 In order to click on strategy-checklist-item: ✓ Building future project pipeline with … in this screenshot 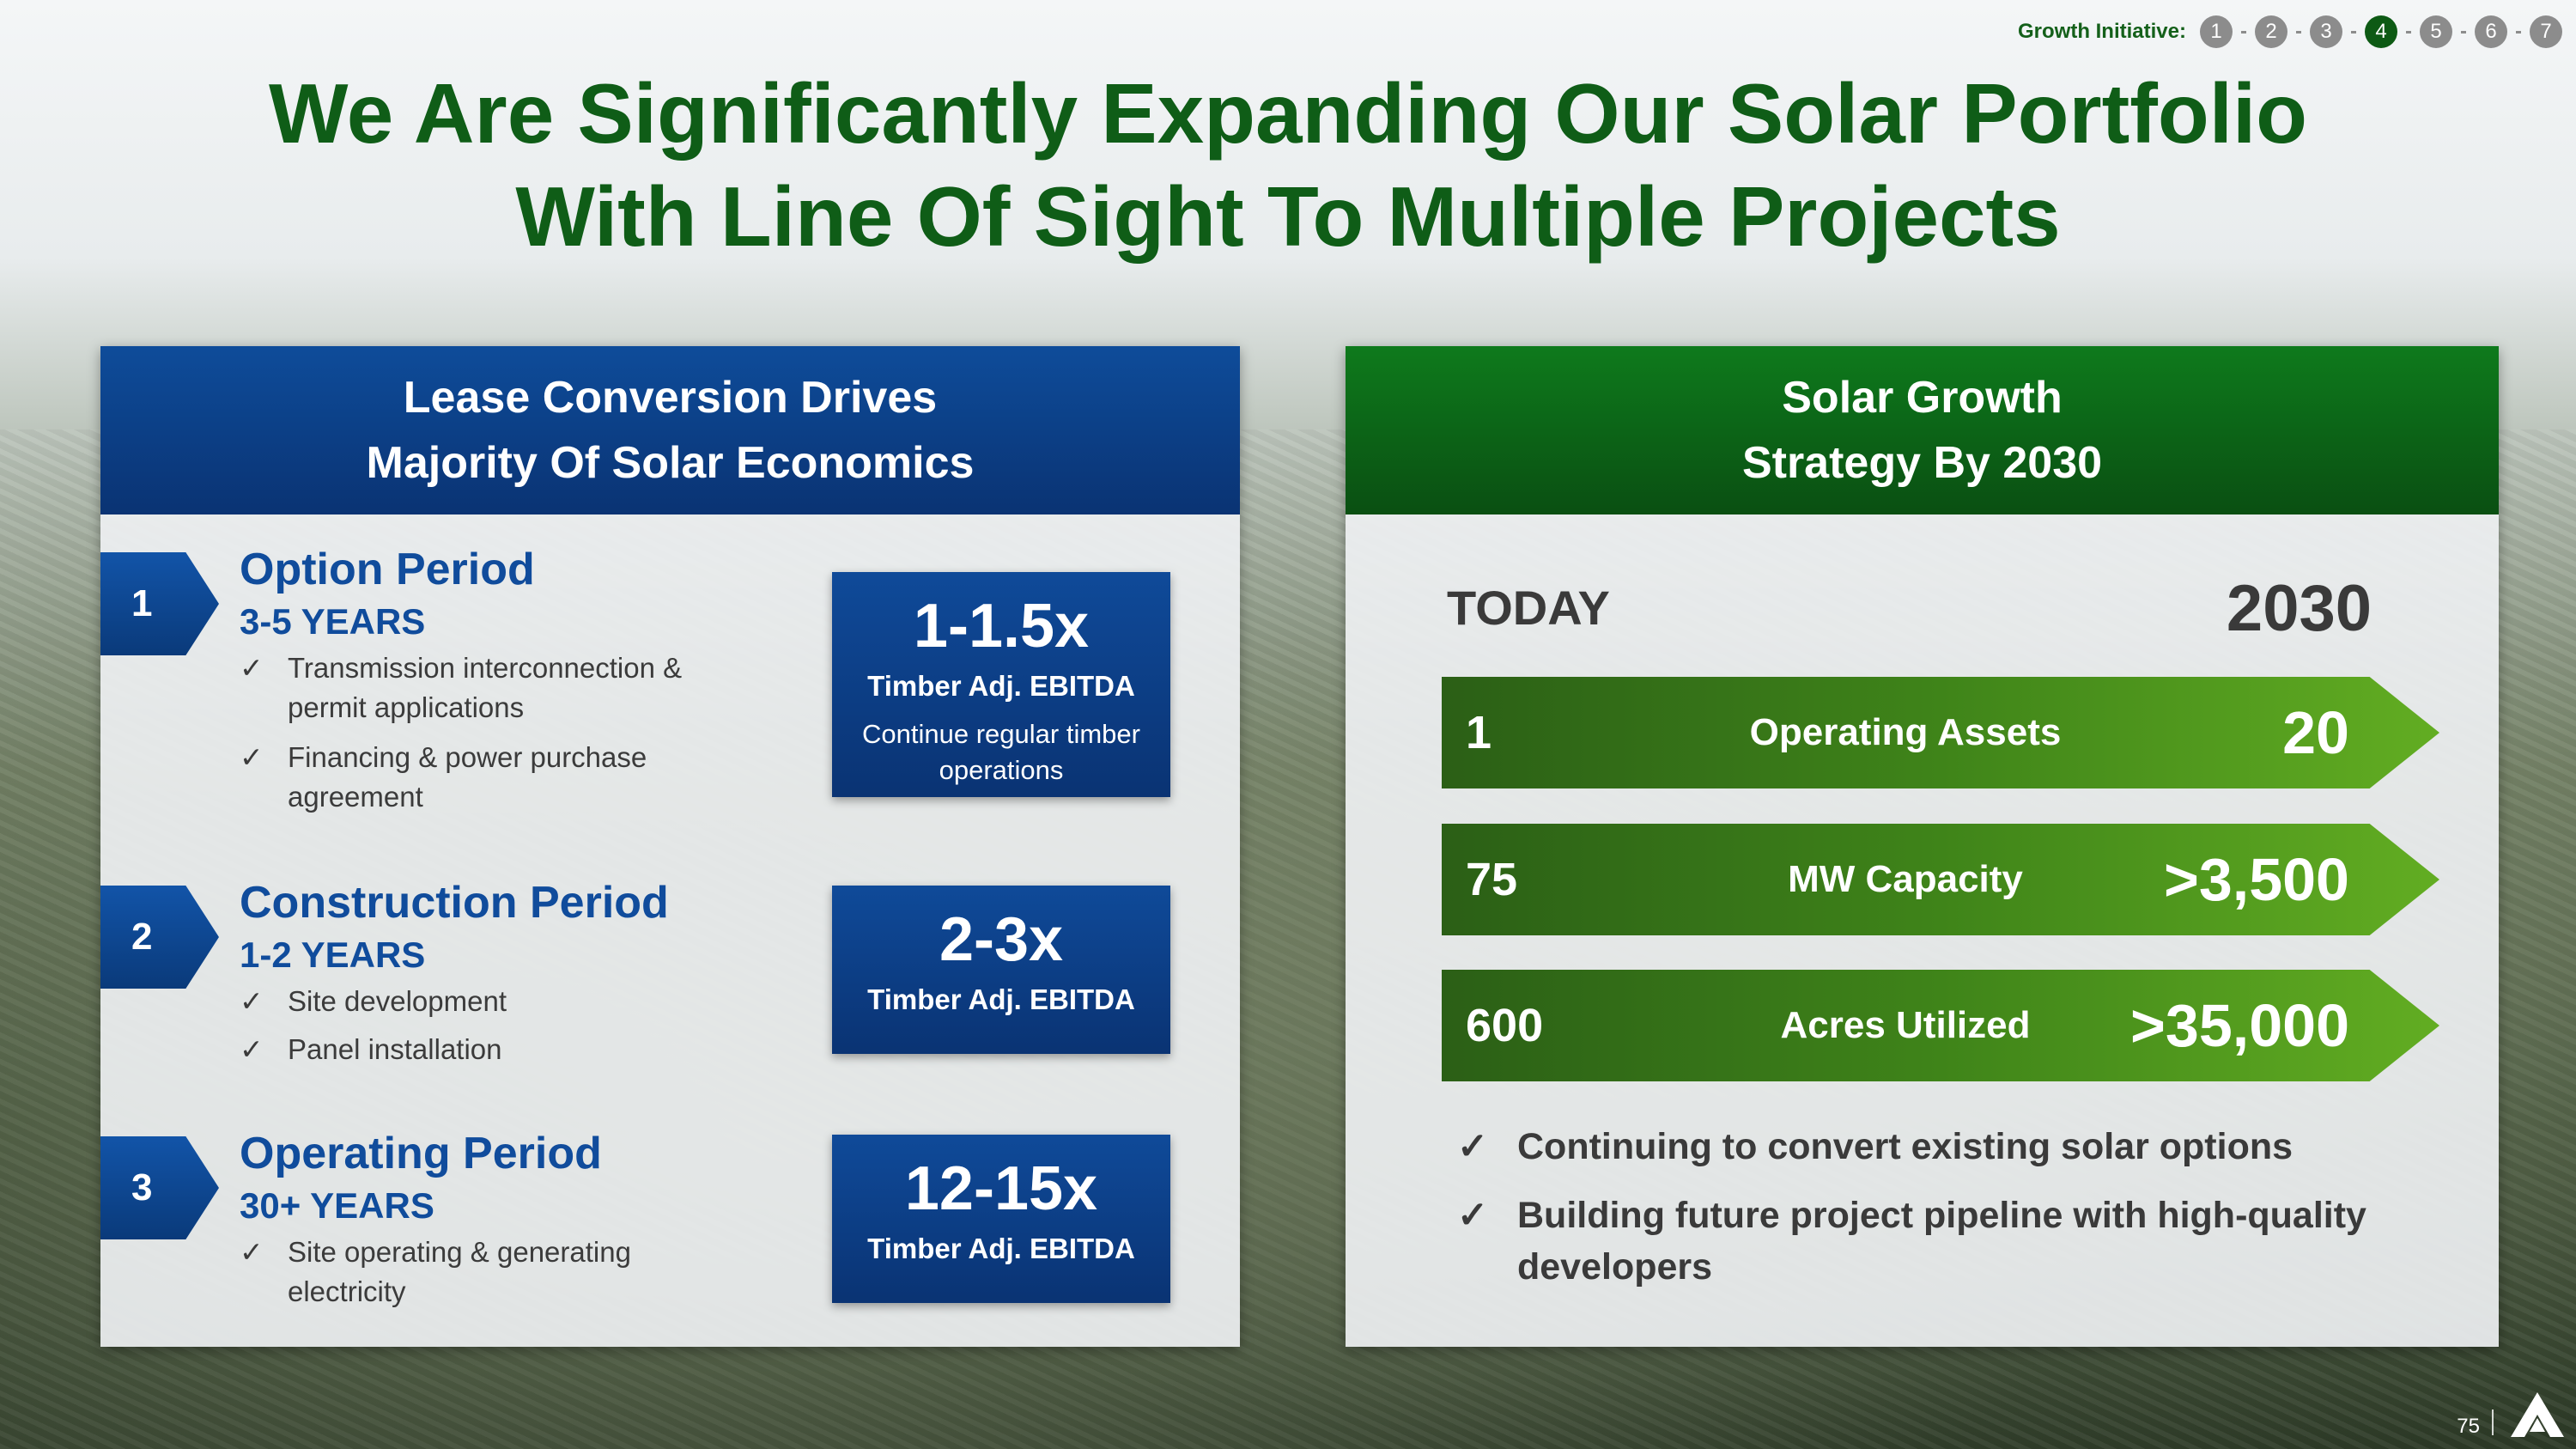, I will do `click(1930, 1241)`.